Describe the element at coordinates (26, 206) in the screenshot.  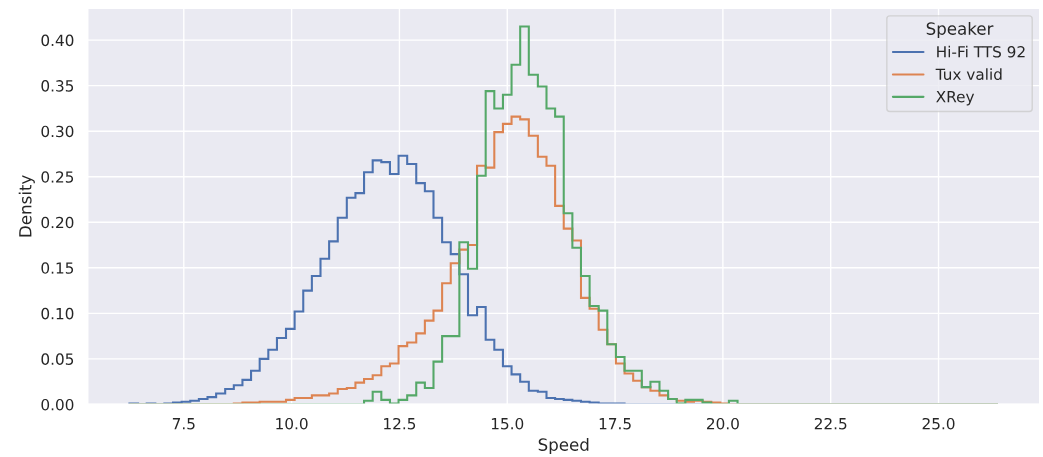
I see `y-axis-title: Density` at that location.